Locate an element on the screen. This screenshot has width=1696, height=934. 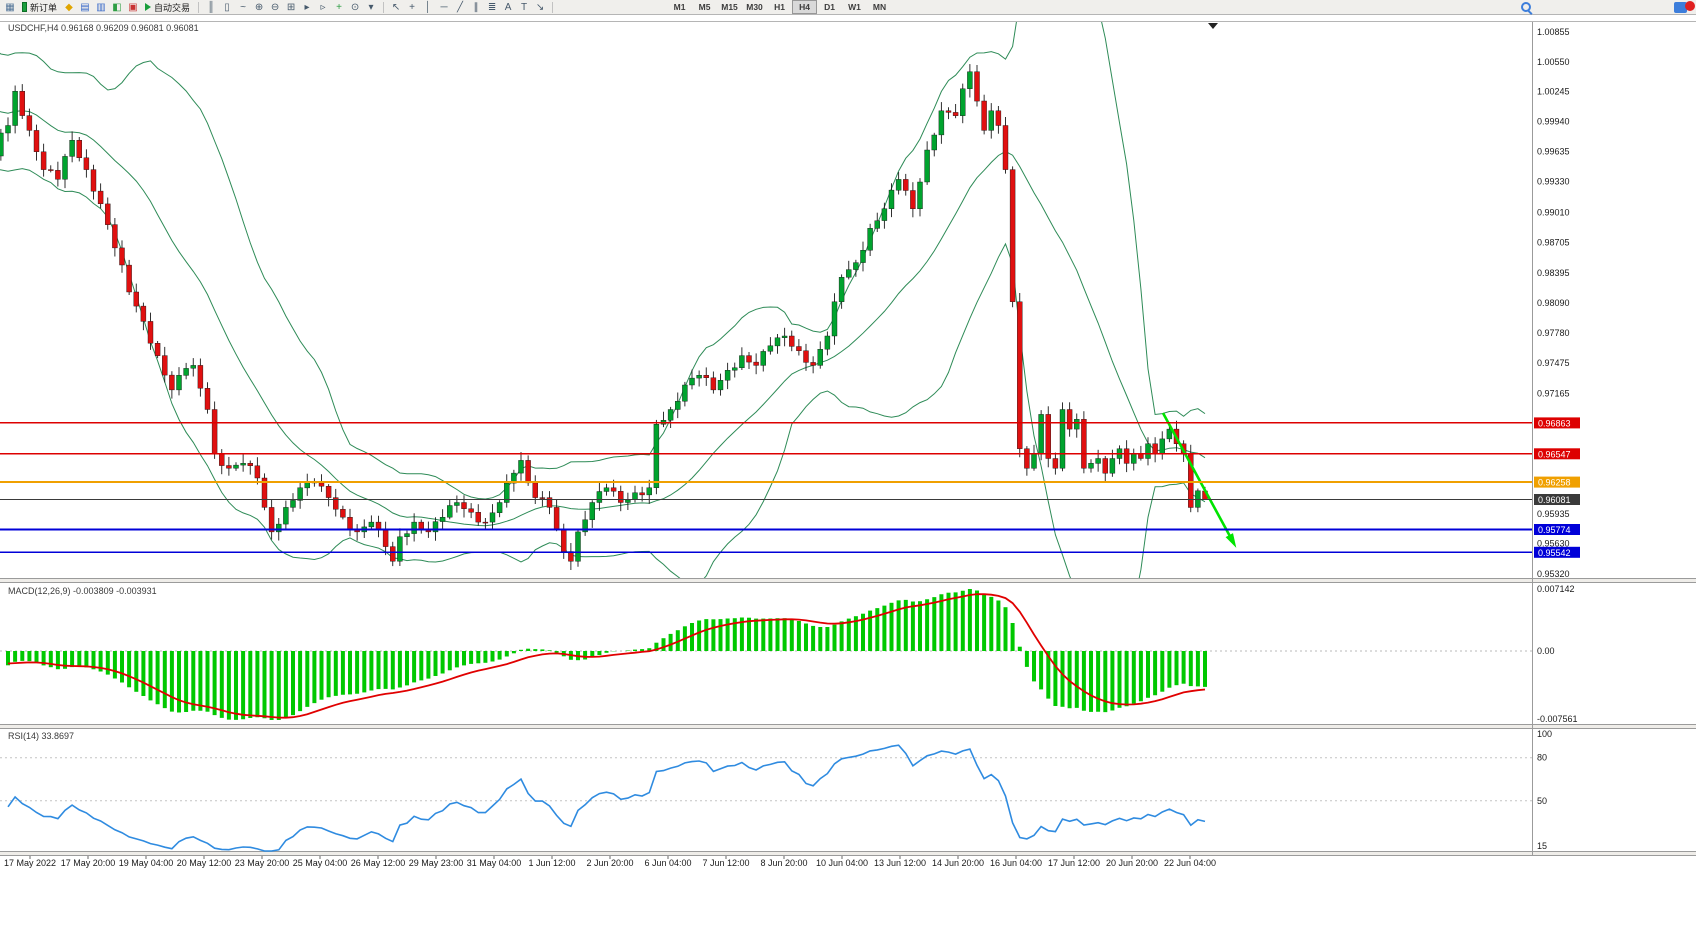
candlestick-chart-icon: ▯ is located at coordinates (227, 7).